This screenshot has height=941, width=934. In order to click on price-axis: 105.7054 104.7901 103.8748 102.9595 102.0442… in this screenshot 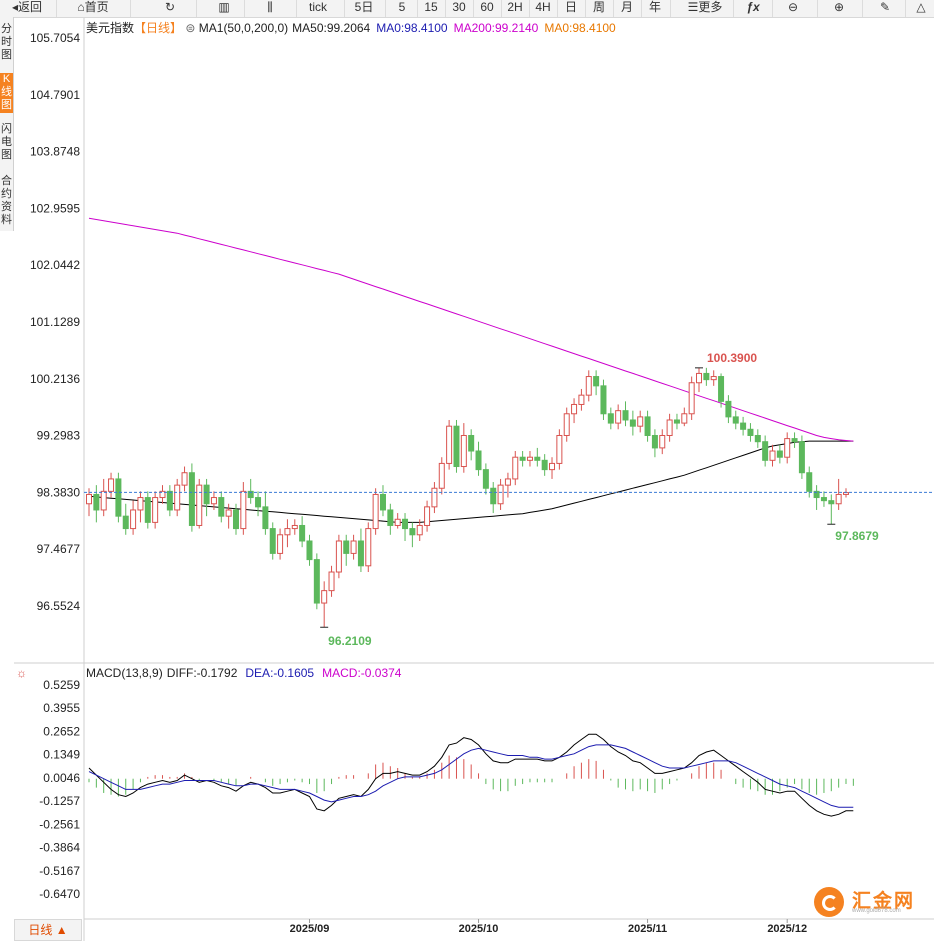, I will do `click(55, 322)`.